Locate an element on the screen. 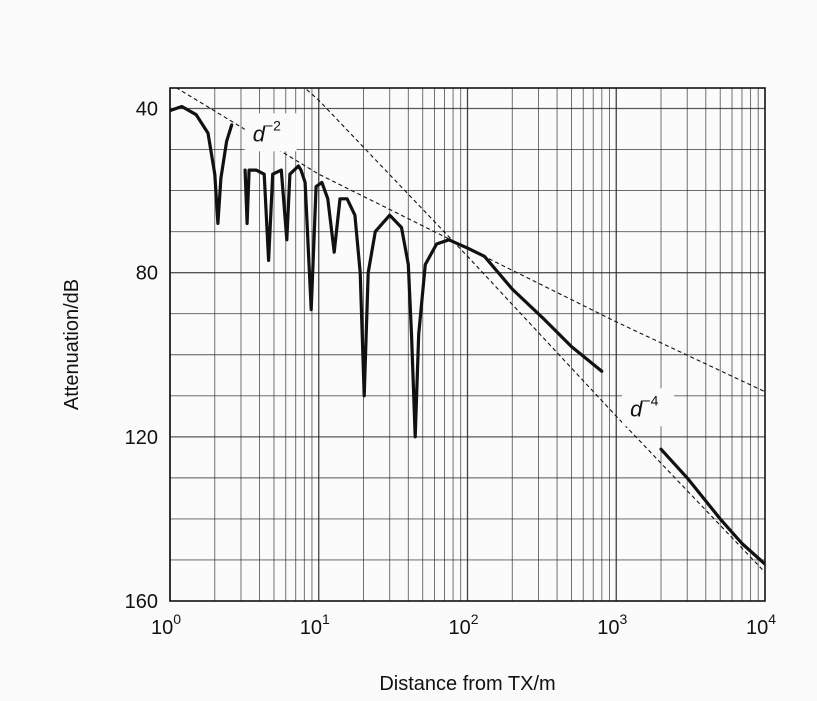  x-tick-label: 10² is located at coordinates (463, 625).